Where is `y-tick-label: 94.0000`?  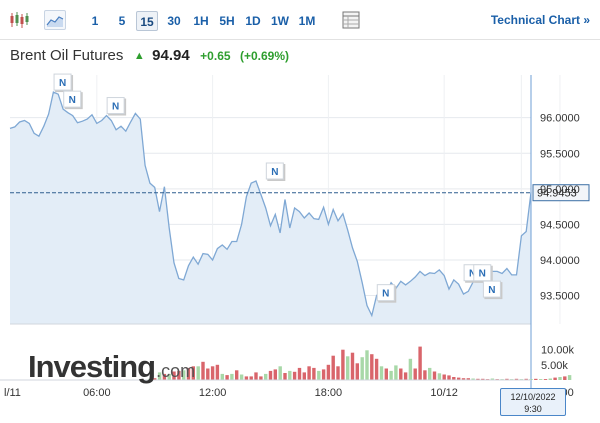
y-tick-label: 94.0000 is located at coordinates (560, 261).